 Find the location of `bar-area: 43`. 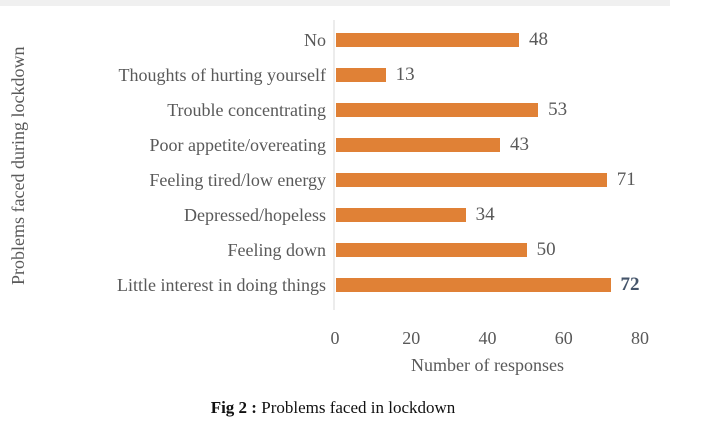

bar-area: 43 is located at coordinates (523, 144).